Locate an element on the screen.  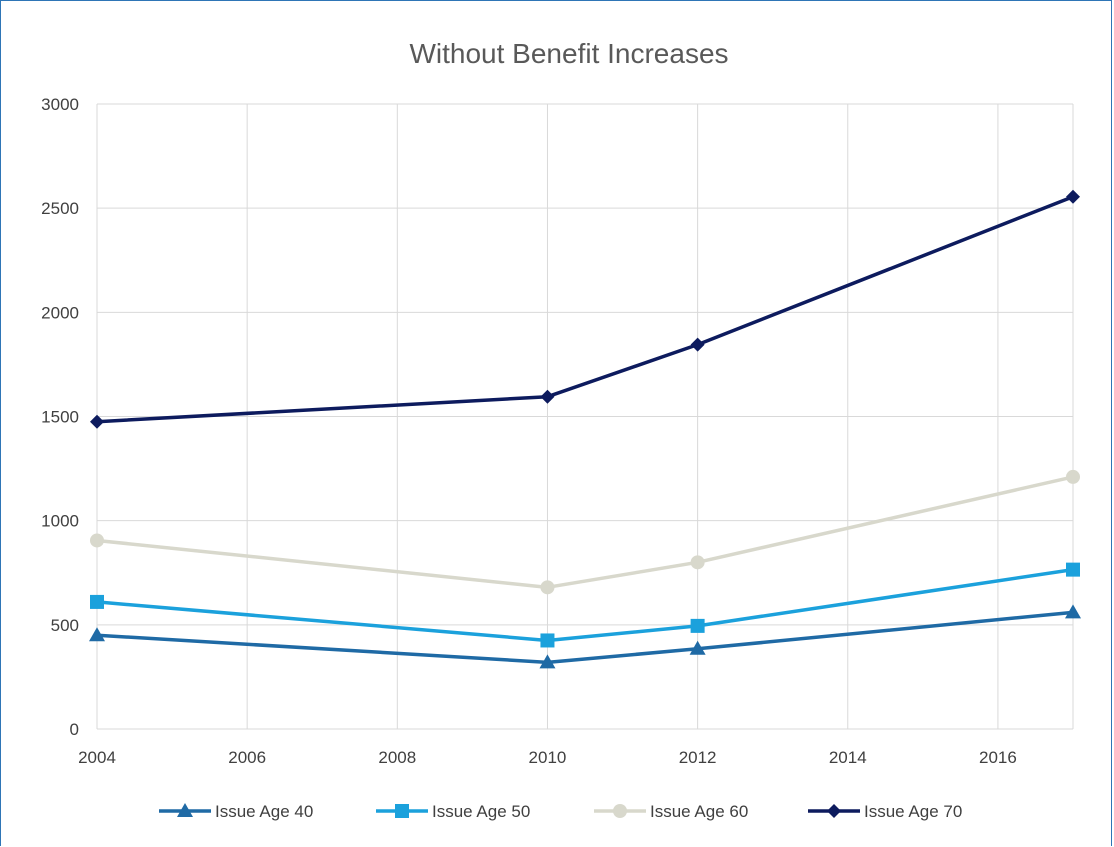
x-tick-label: 2012 is located at coordinates (698, 757).